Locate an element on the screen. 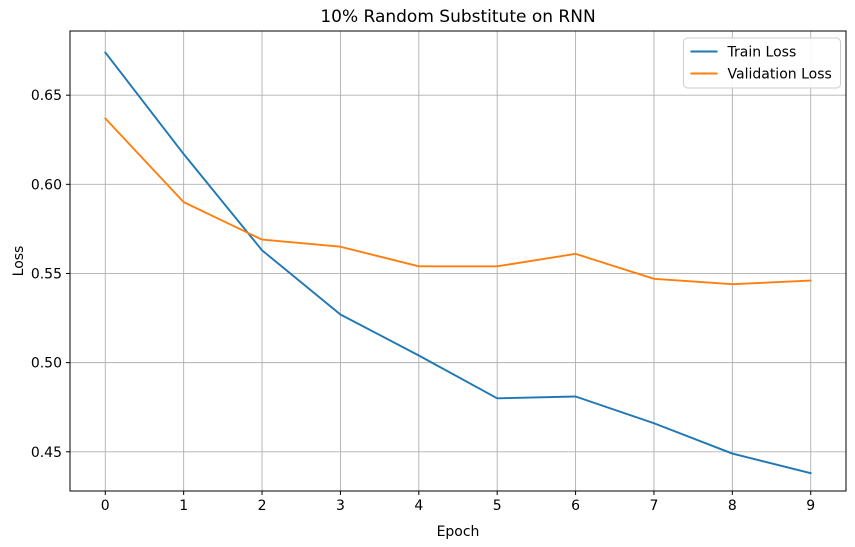 This screenshot has height=547, width=855. x-tick-label: 1 is located at coordinates (183, 506).